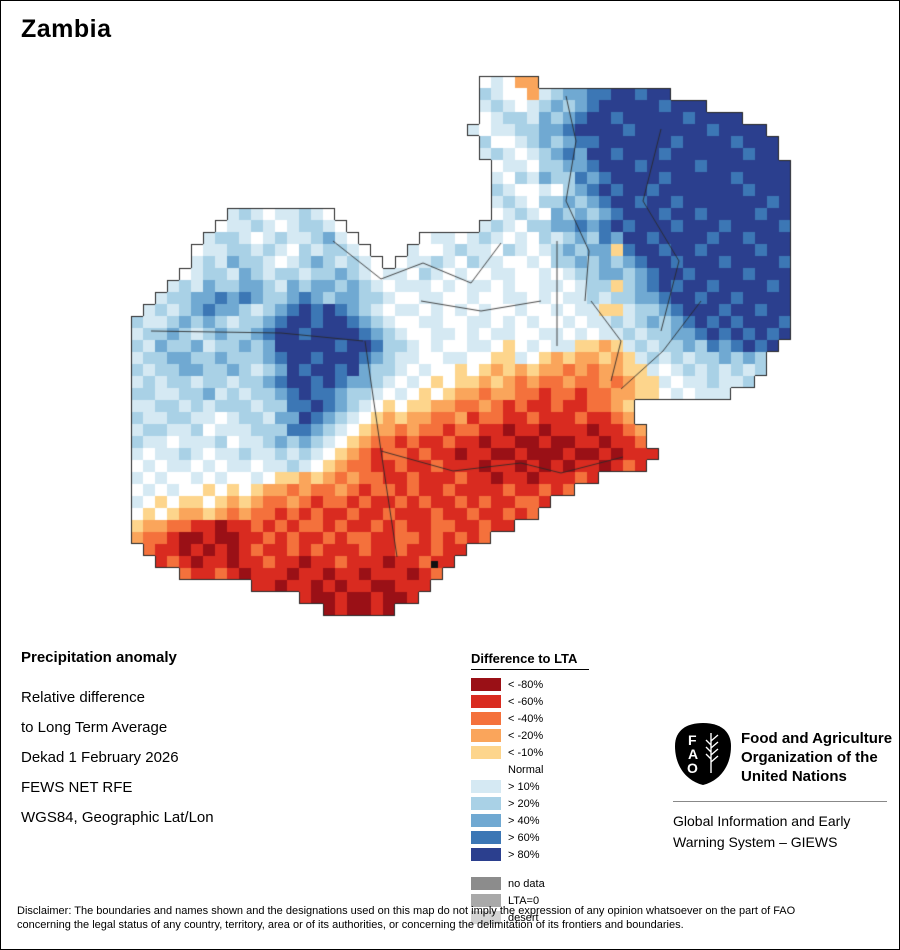 The image size is (900, 950). What do you see at coordinates (524, 900) in the screenshot?
I see `legend-label: LTA=0` at bounding box center [524, 900].